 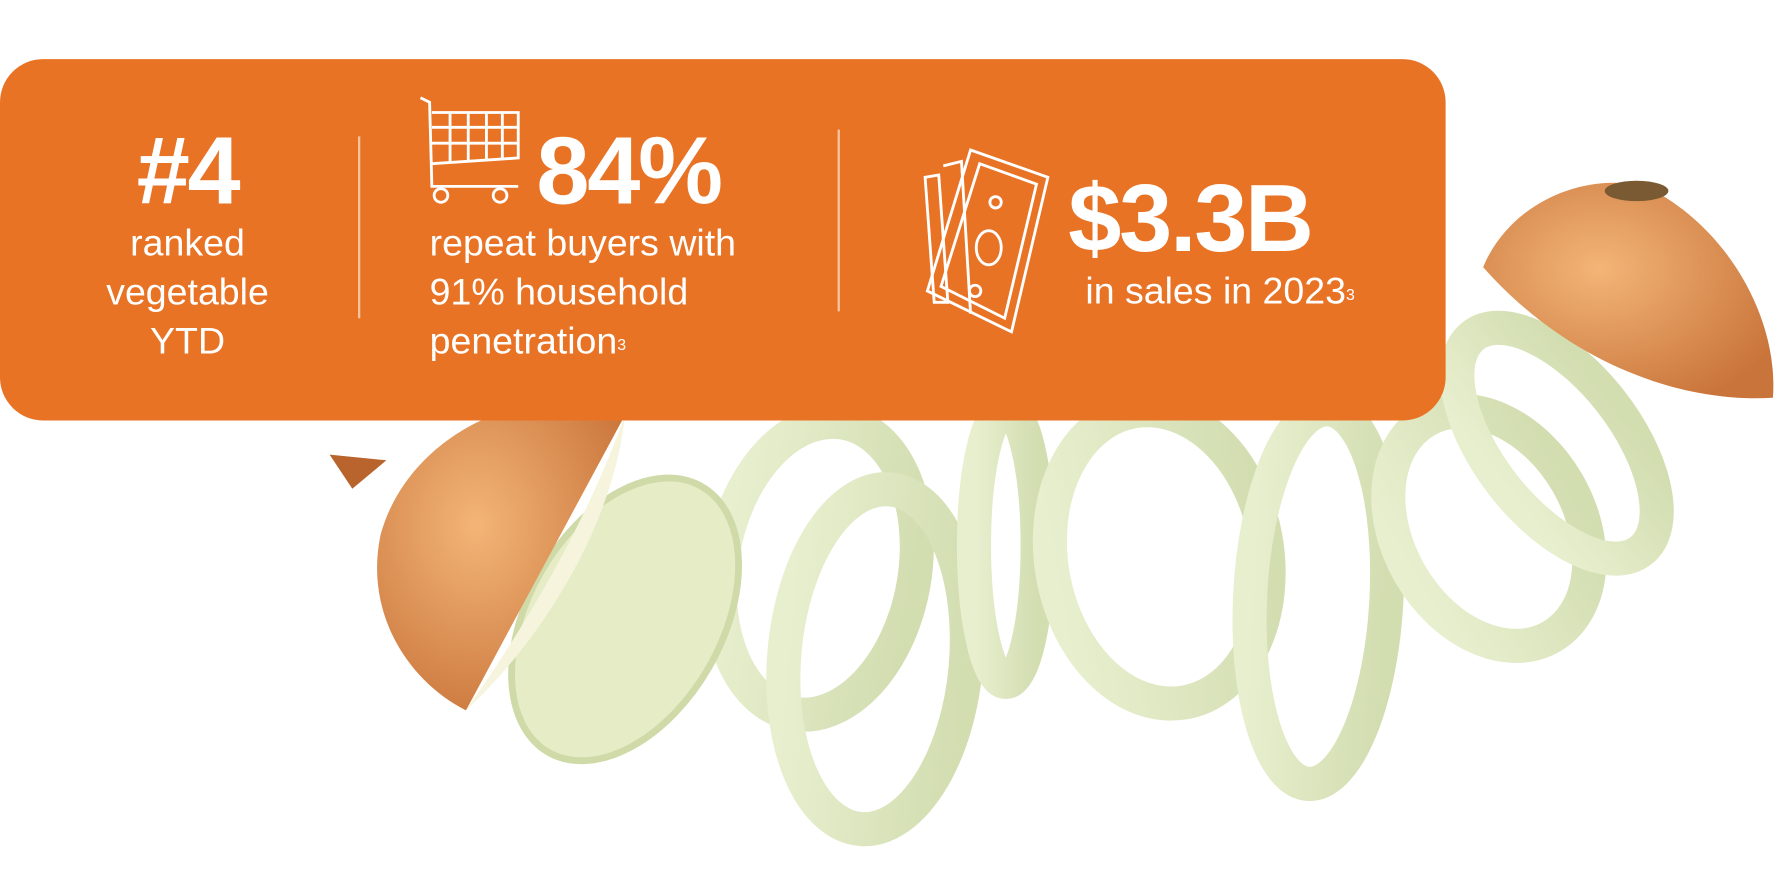 What do you see at coordinates (629, 170) in the screenshot?
I see `stat-value: 84%` at bounding box center [629, 170].